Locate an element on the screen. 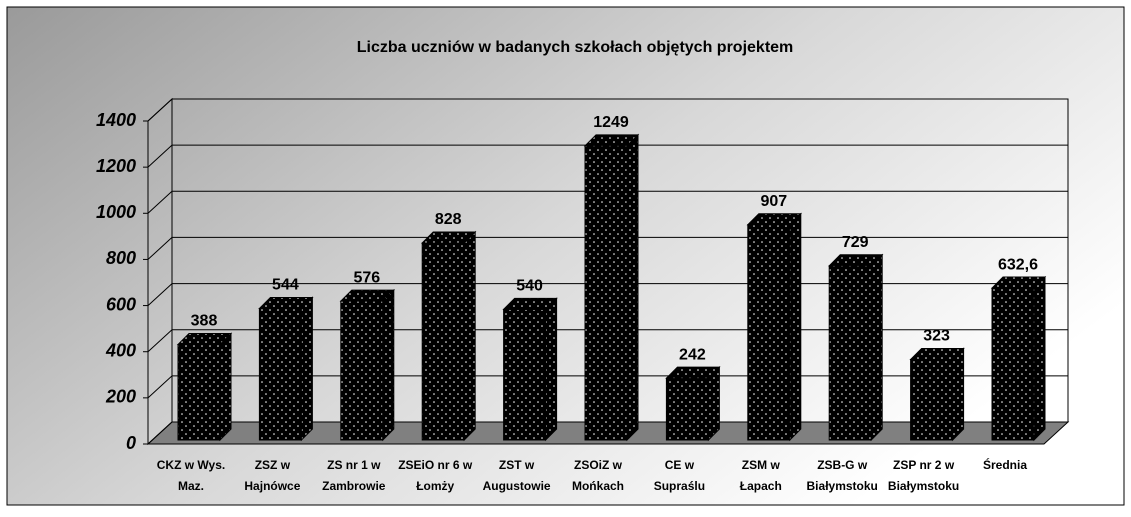 The height and width of the screenshot is (517, 1131). value-label: 388 is located at coordinates (204, 321).